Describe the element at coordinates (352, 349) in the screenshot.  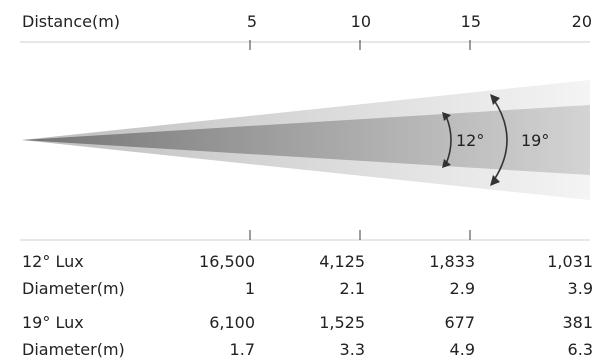
I see `cell-19-diameter-10m: 3.3` at that location.